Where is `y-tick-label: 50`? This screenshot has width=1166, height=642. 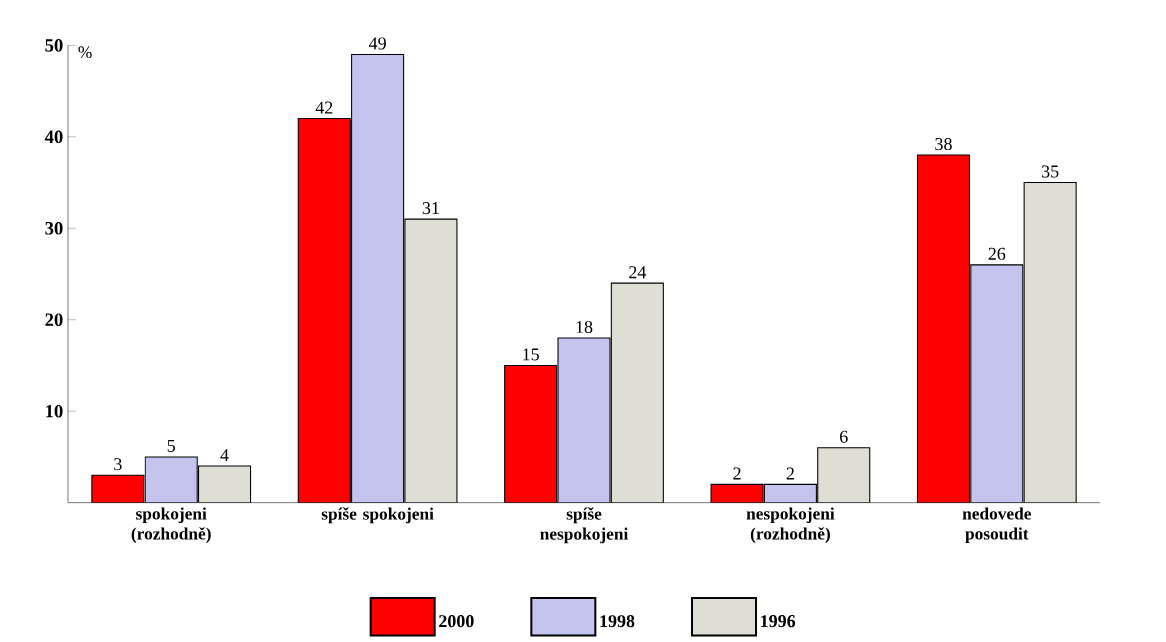
y-tick-label: 50 is located at coordinates (54, 45).